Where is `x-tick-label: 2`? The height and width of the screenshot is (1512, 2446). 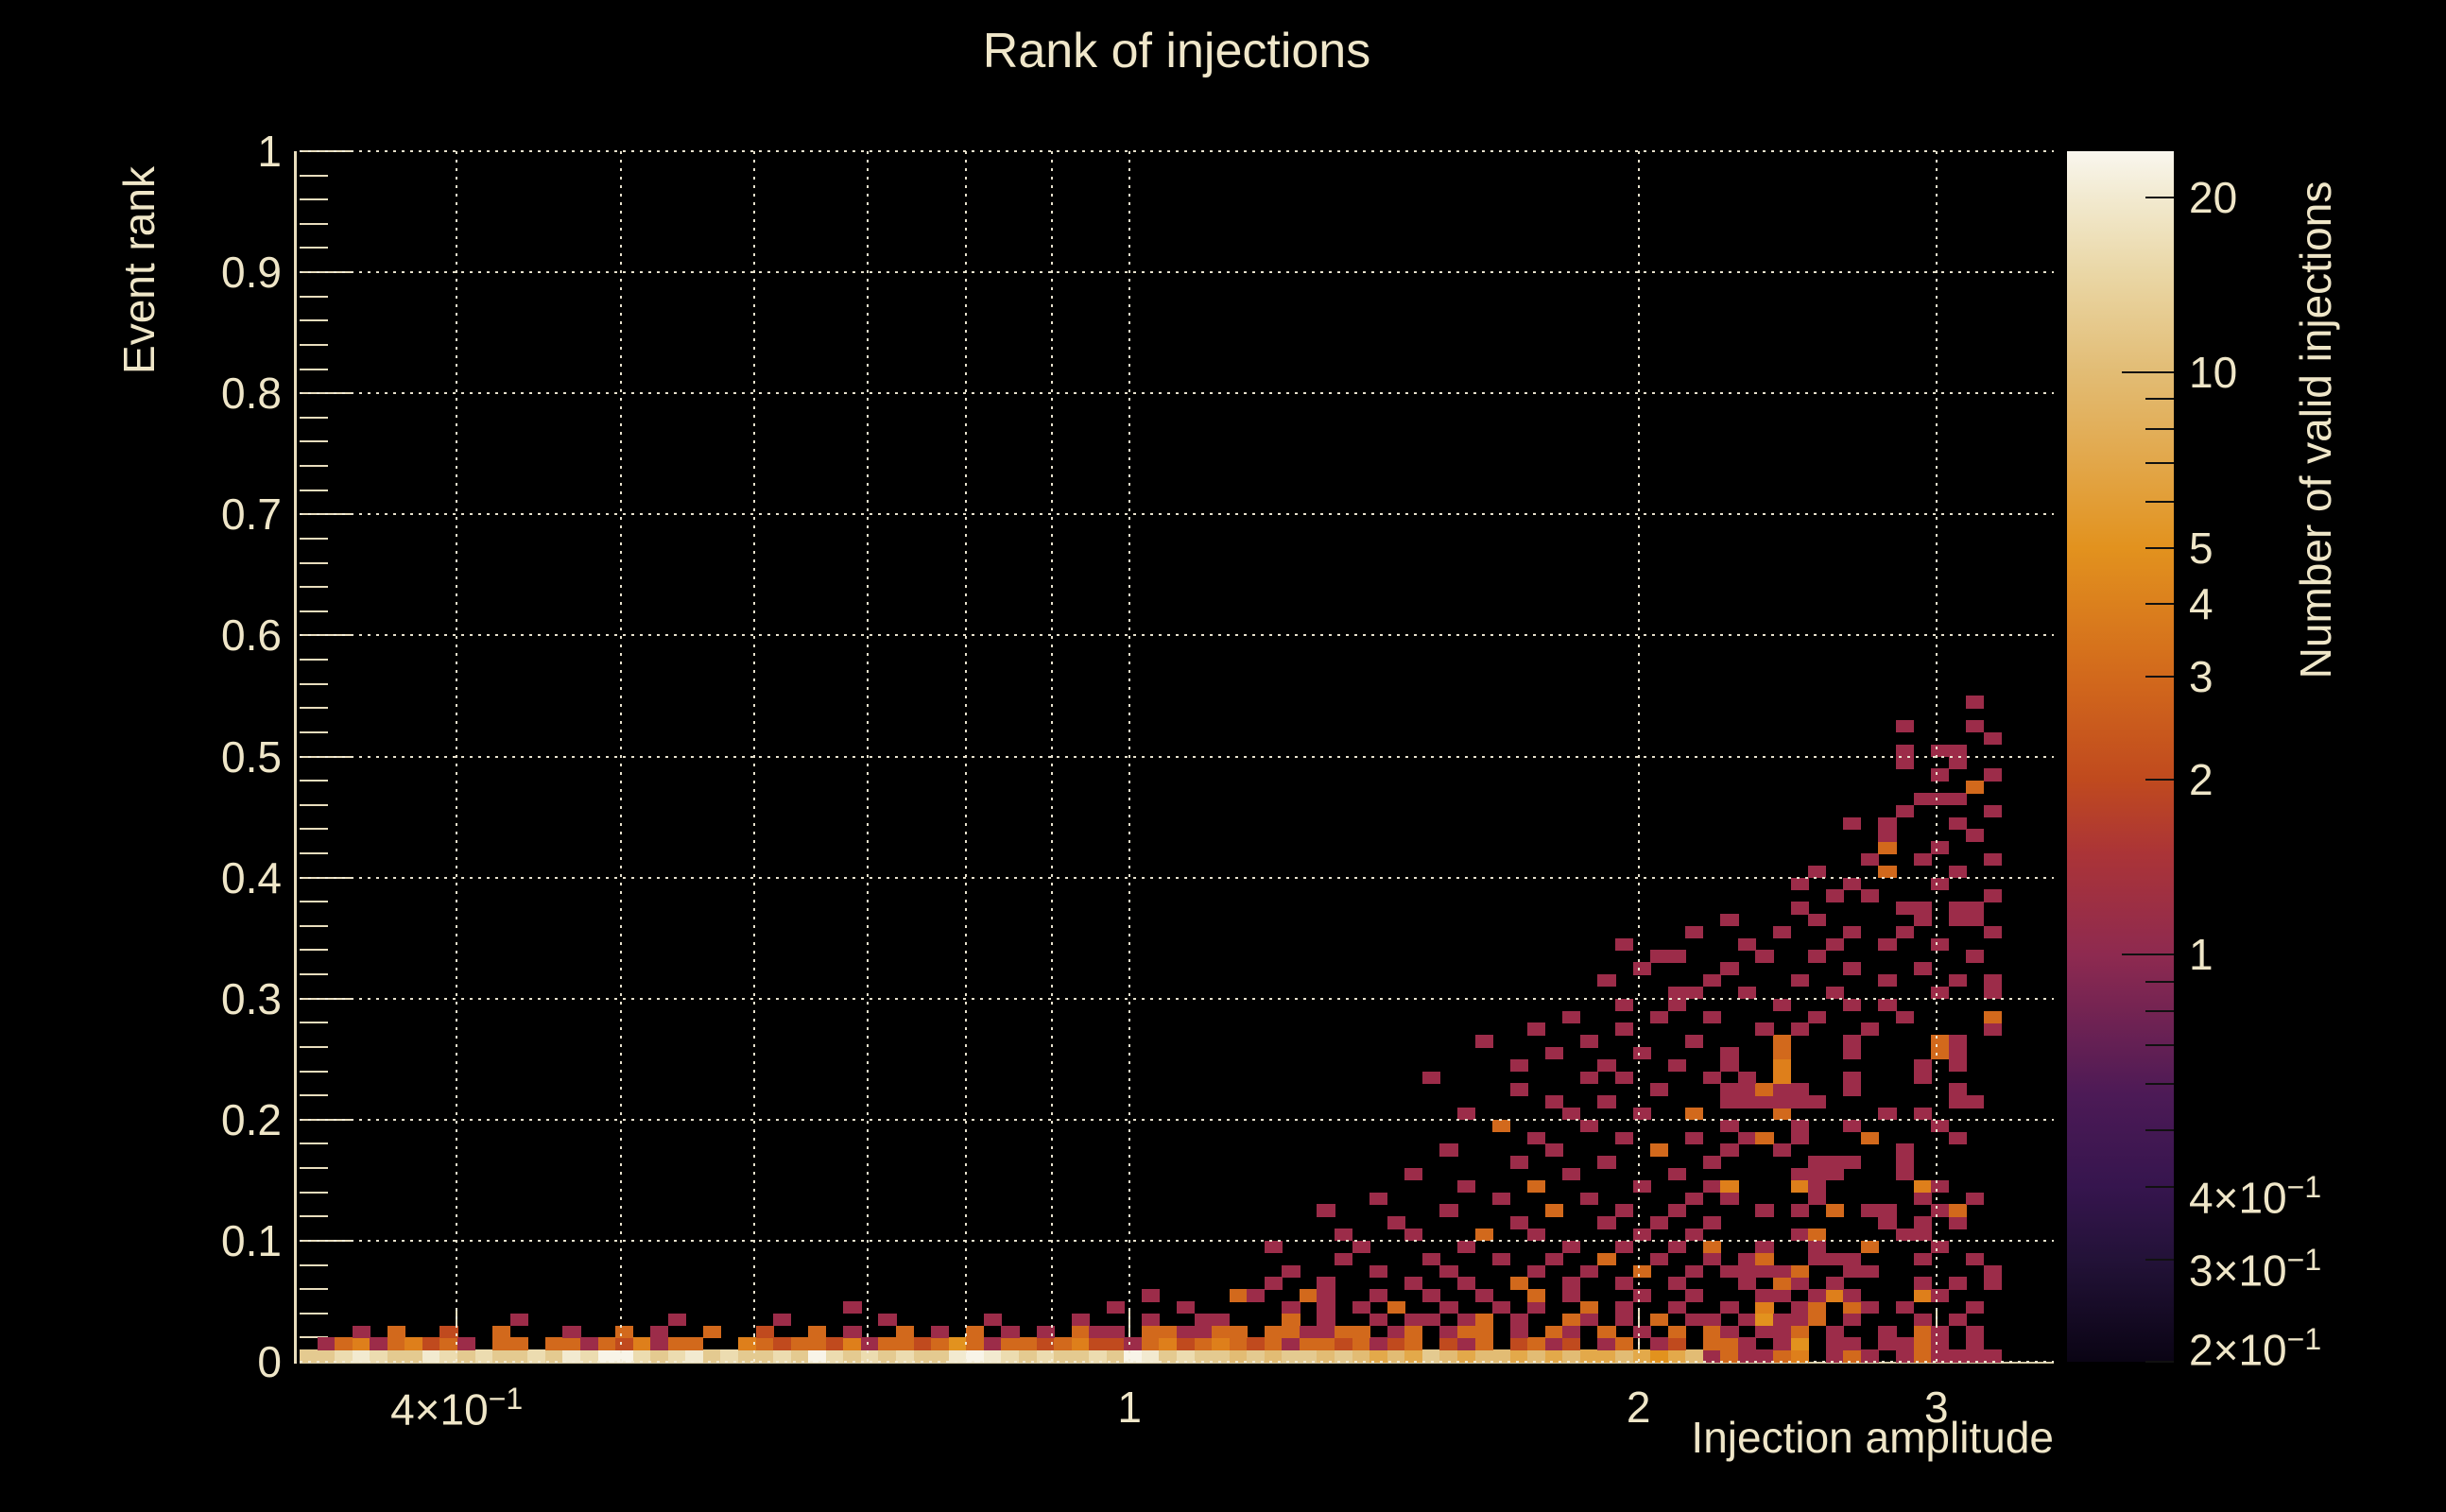
x-tick-label: 2 is located at coordinates (1638, 1407).